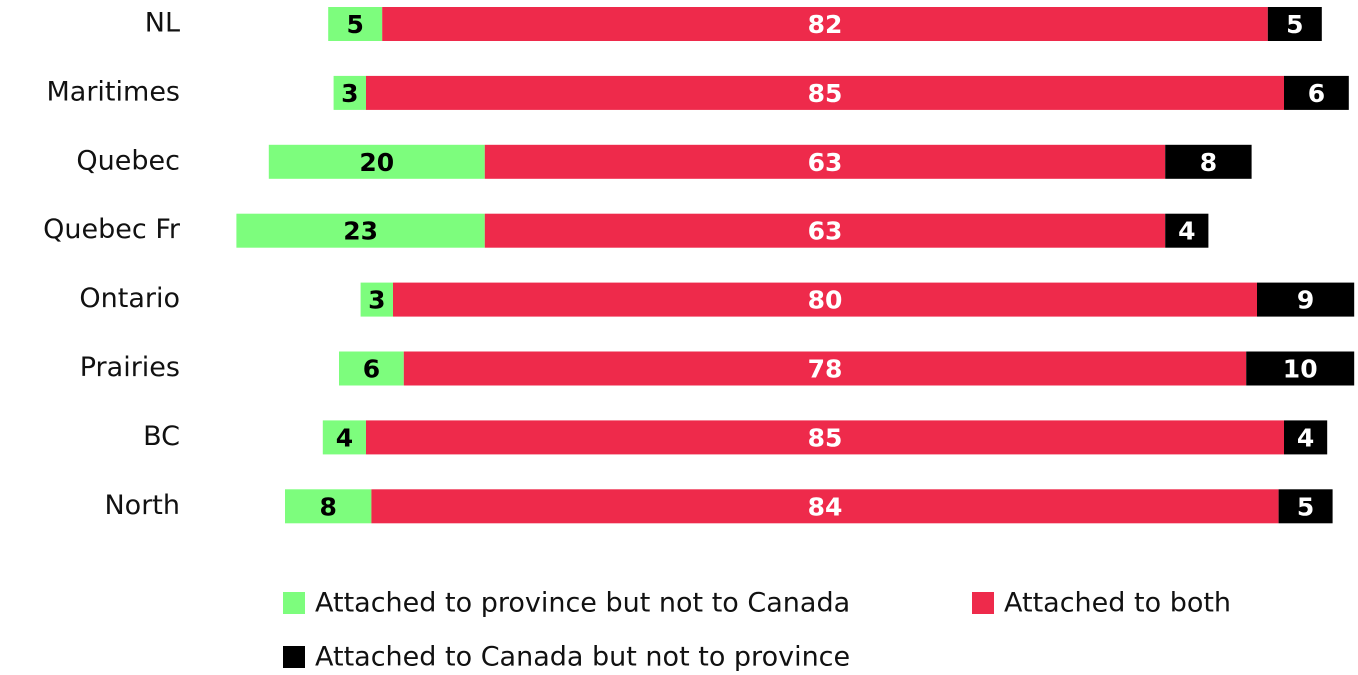  Describe the element at coordinates (582, 603) in the screenshot. I see `legend-label: Attached to province but not to Canada` at that location.